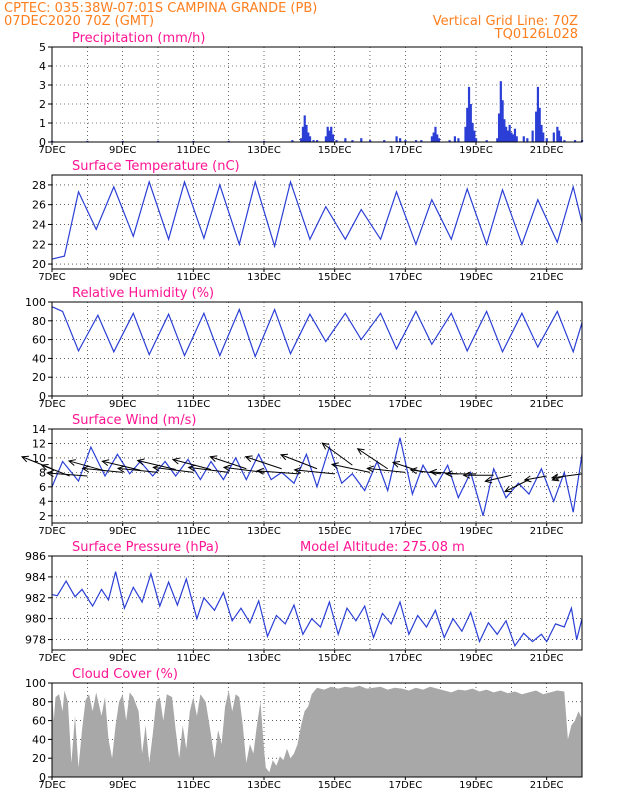 This screenshot has width=618, height=800. What do you see at coordinates (476, 658) in the screenshot?
I see `surface-pressure-xtick-label: 19DEC` at bounding box center [476, 658].